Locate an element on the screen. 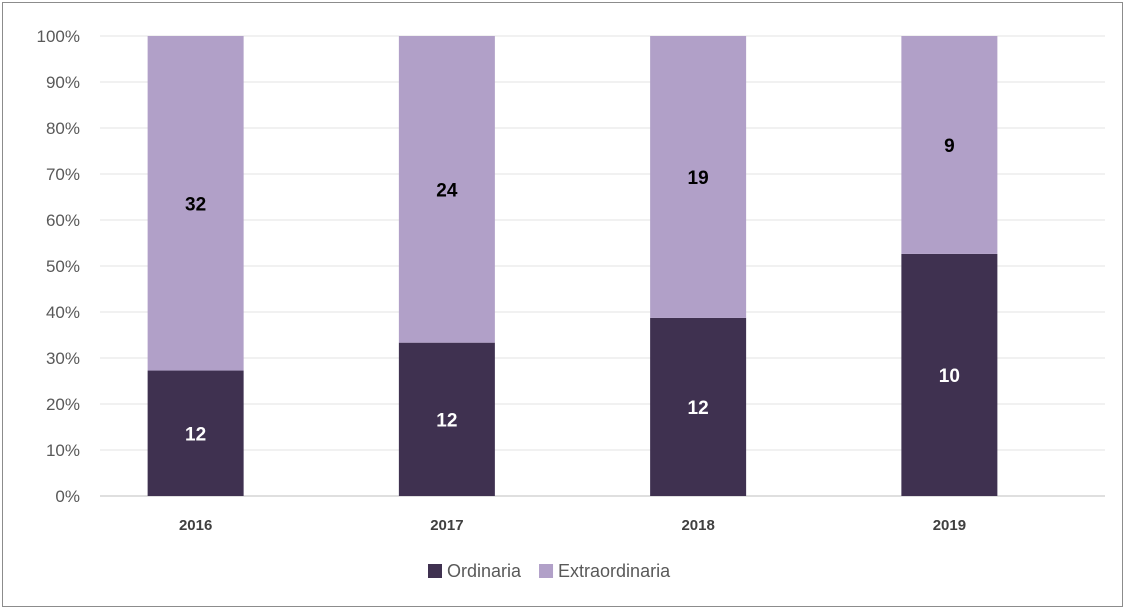  data-label: 9 is located at coordinates (949, 146).